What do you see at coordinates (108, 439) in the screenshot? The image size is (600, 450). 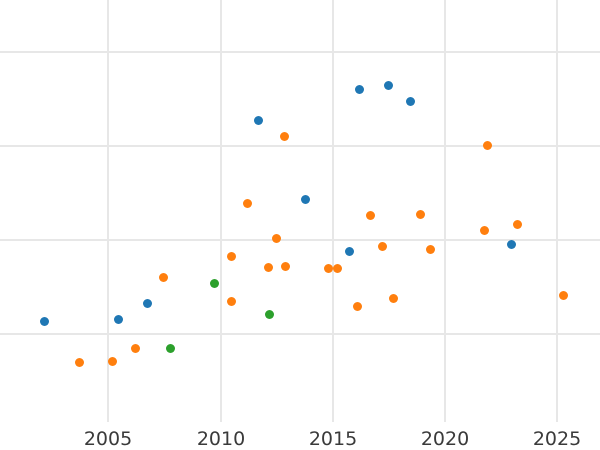 I see `x-axis-tick-label: 2005` at bounding box center [108, 439].